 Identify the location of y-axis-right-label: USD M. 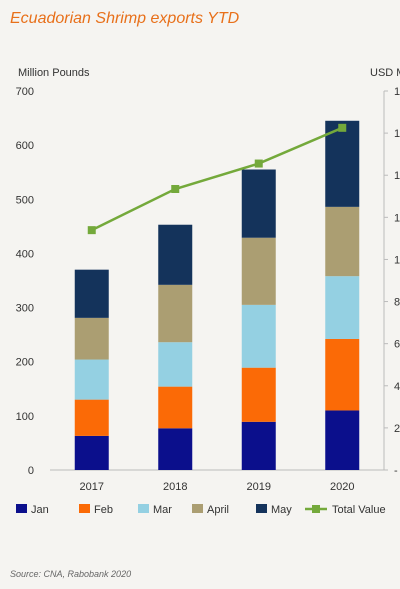
(385, 73).